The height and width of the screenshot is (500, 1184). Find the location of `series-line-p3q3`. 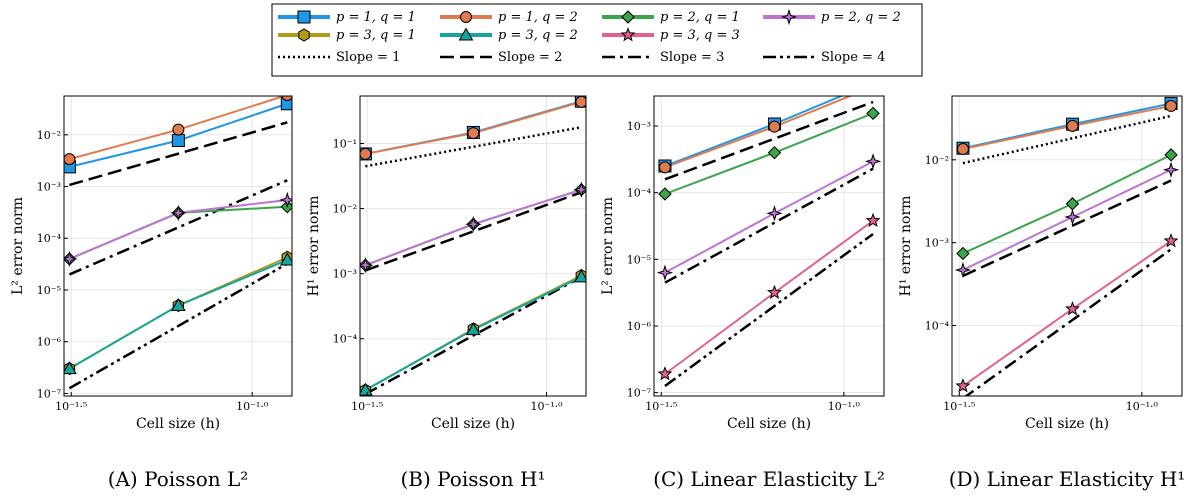

series-line-p3q3 is located at coordinates (769, 297).